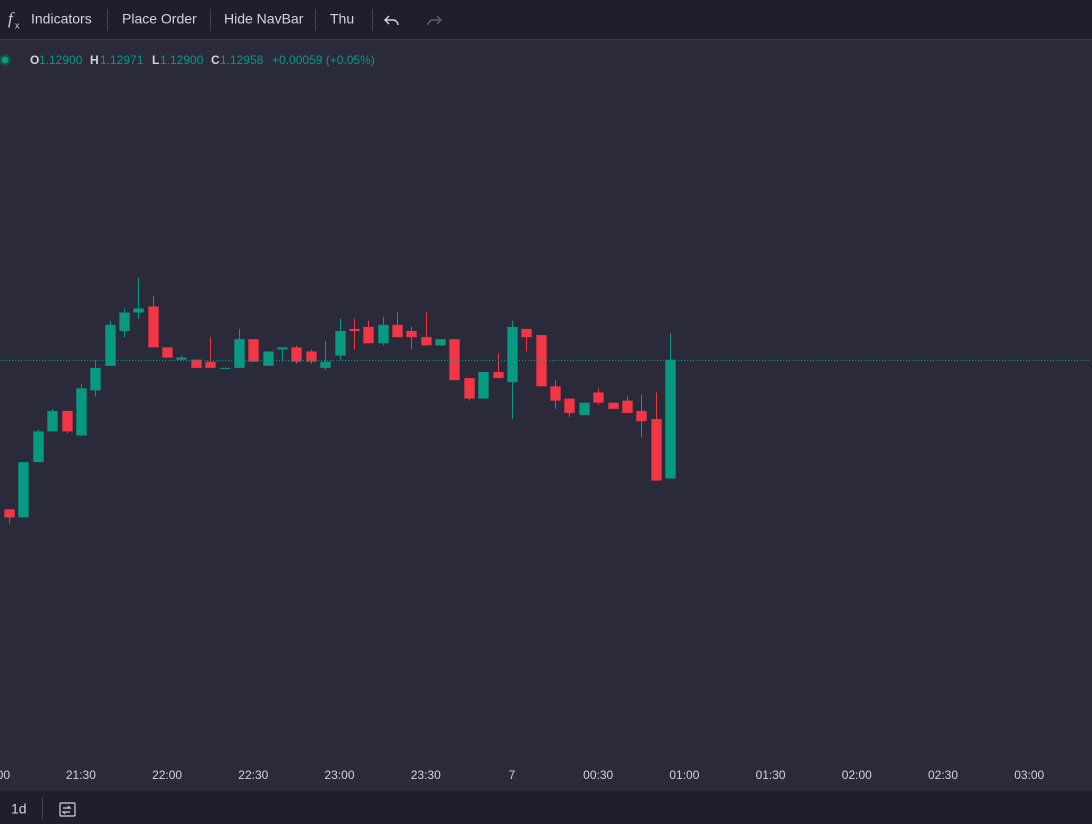  What do you see at coordinates (167, 775) in the screenshot?
I see `x-tick-label: 22:00` at bounding box center [167, 775].